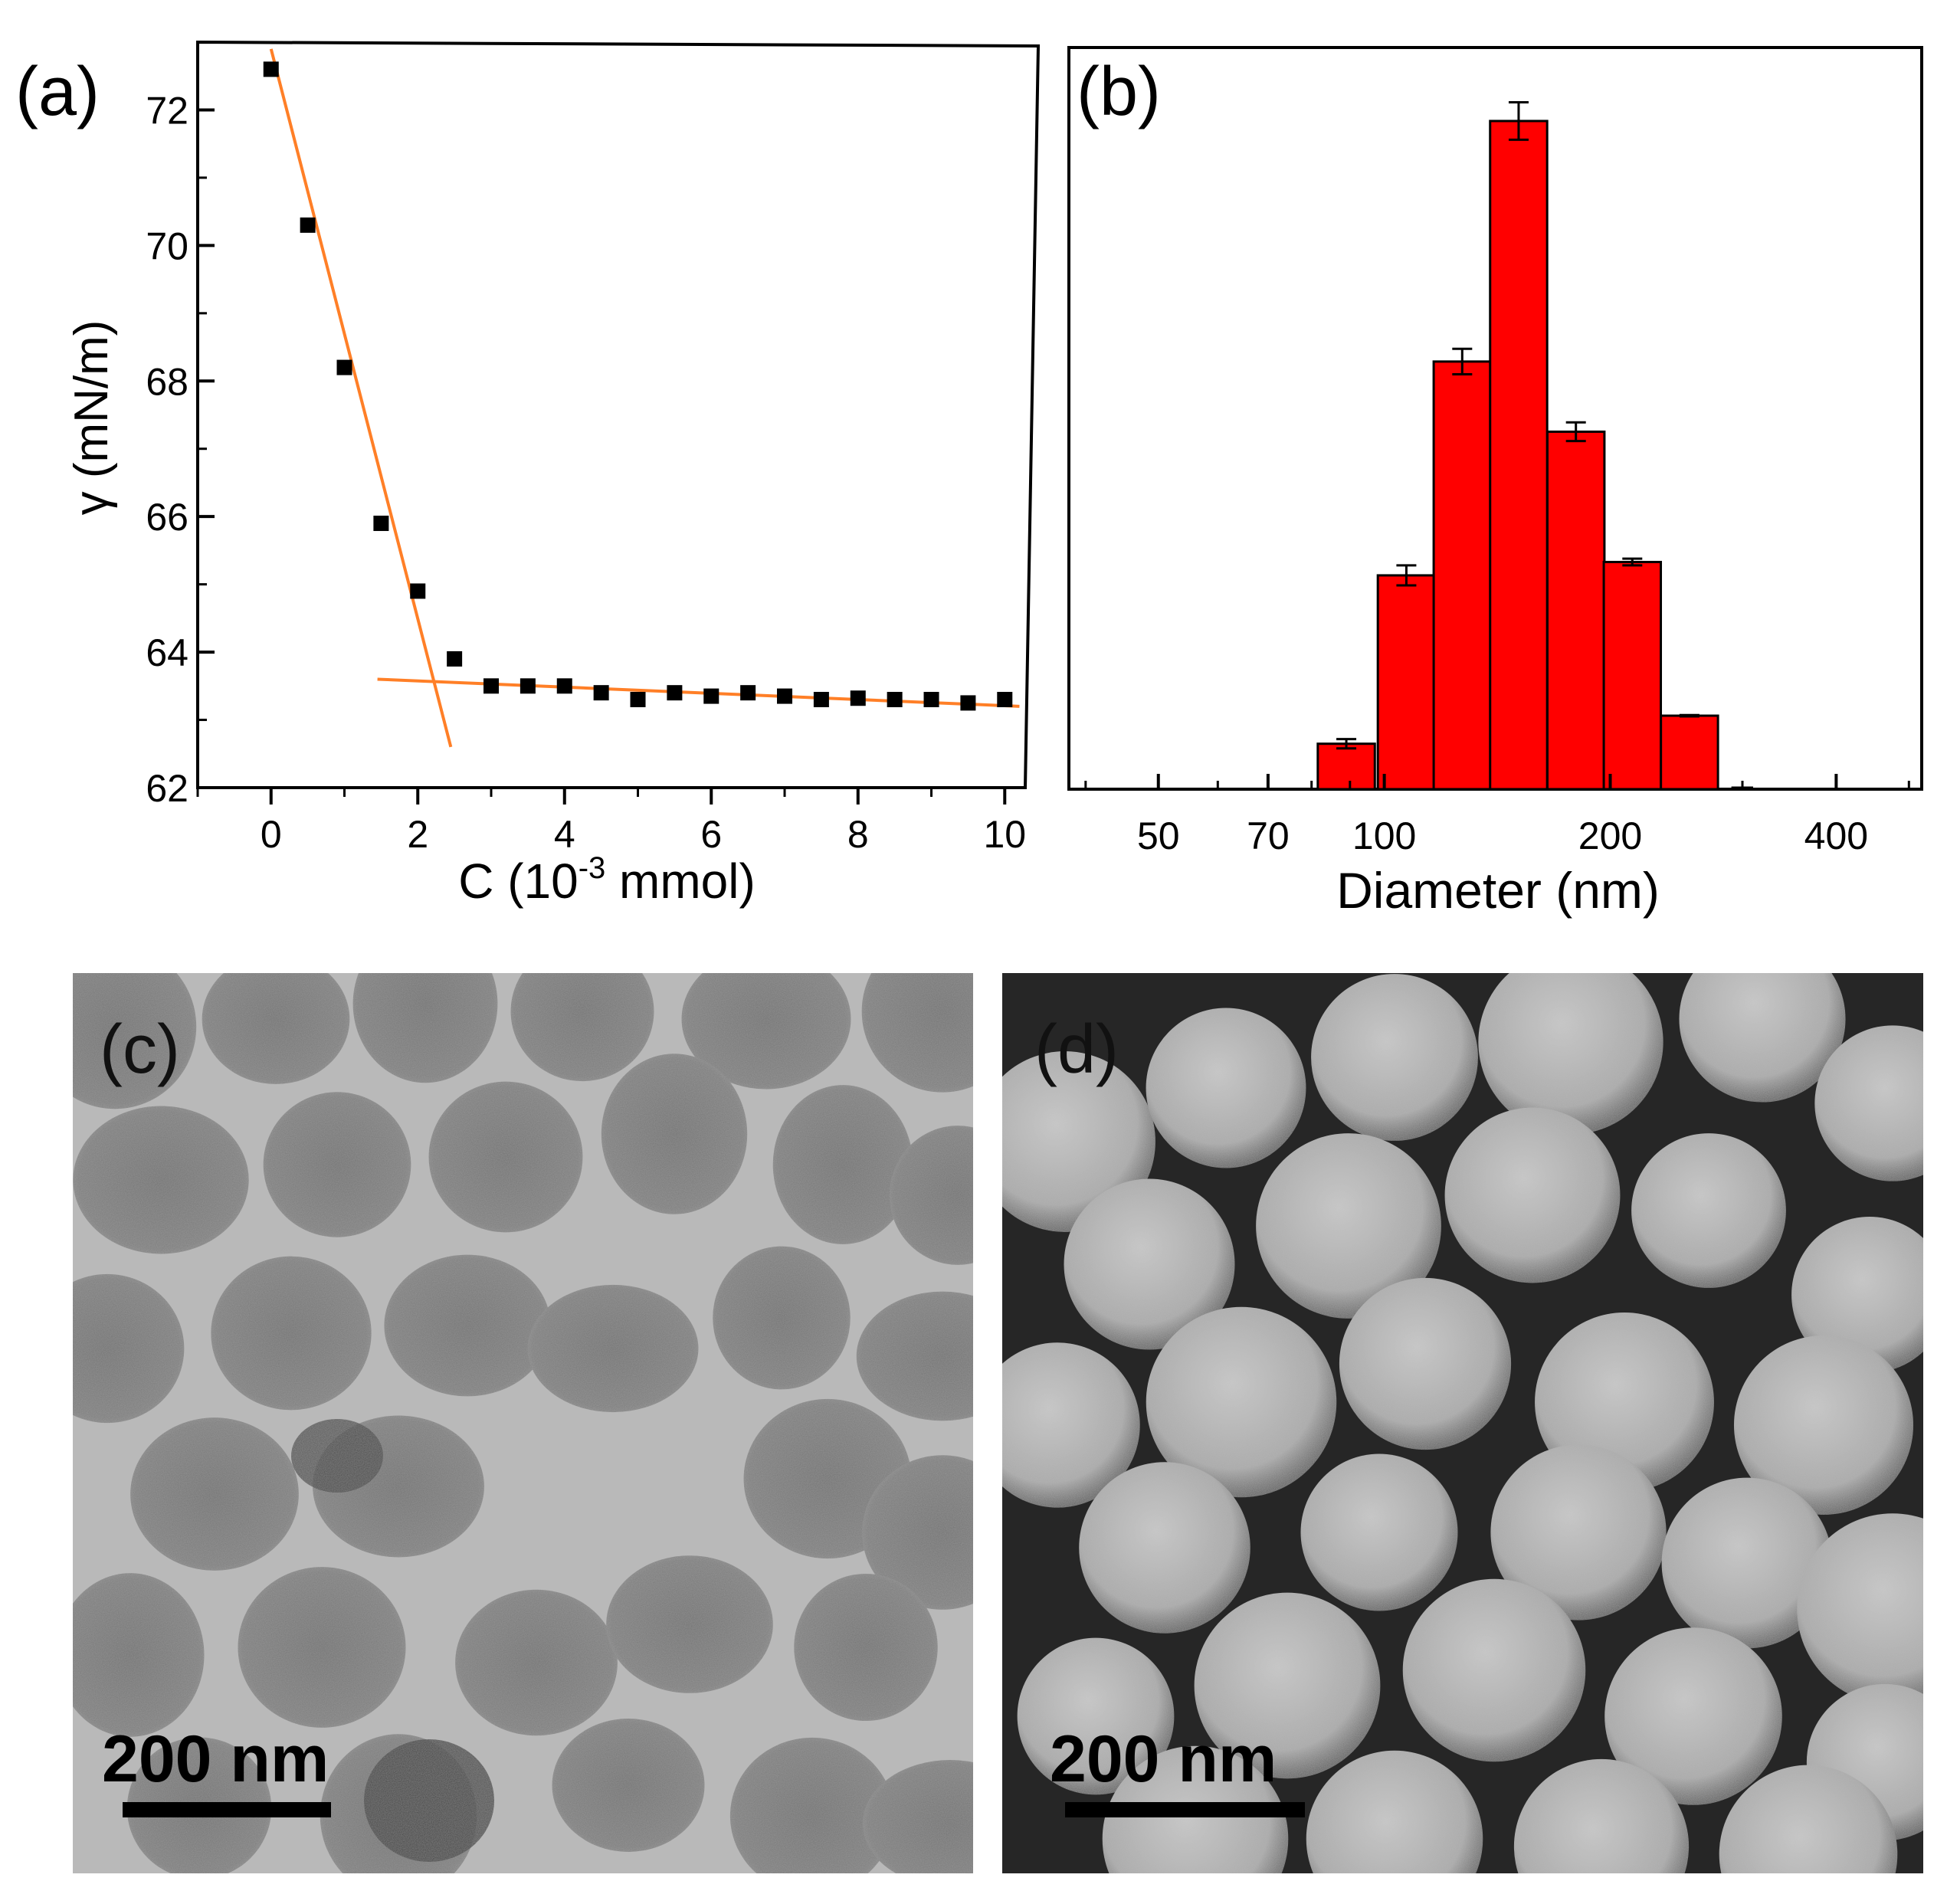 The width and height of the screenshot is (1947, 1904). I want to click on x-tick-label: 0, so click(271, 834).